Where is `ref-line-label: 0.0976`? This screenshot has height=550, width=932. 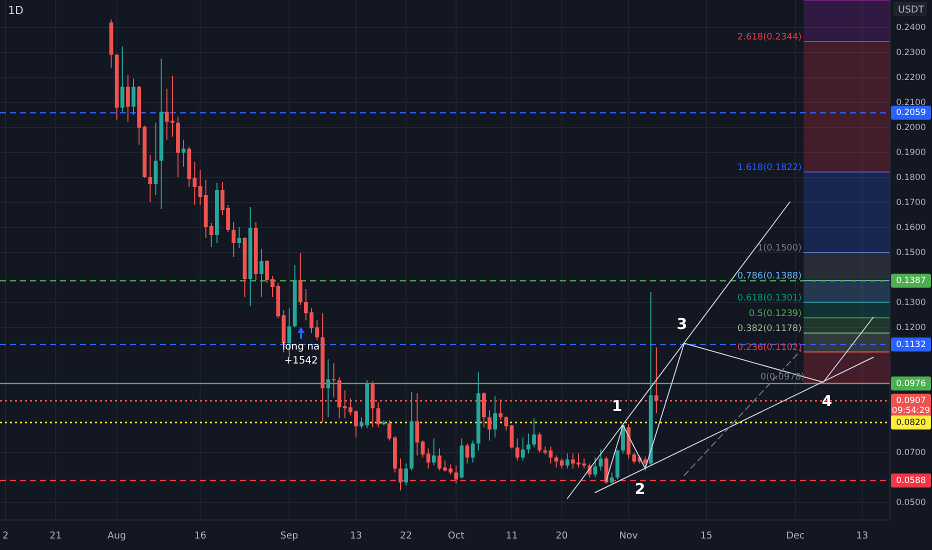 ref-line-label: 0.0976 is located at coordinates (911, 383).